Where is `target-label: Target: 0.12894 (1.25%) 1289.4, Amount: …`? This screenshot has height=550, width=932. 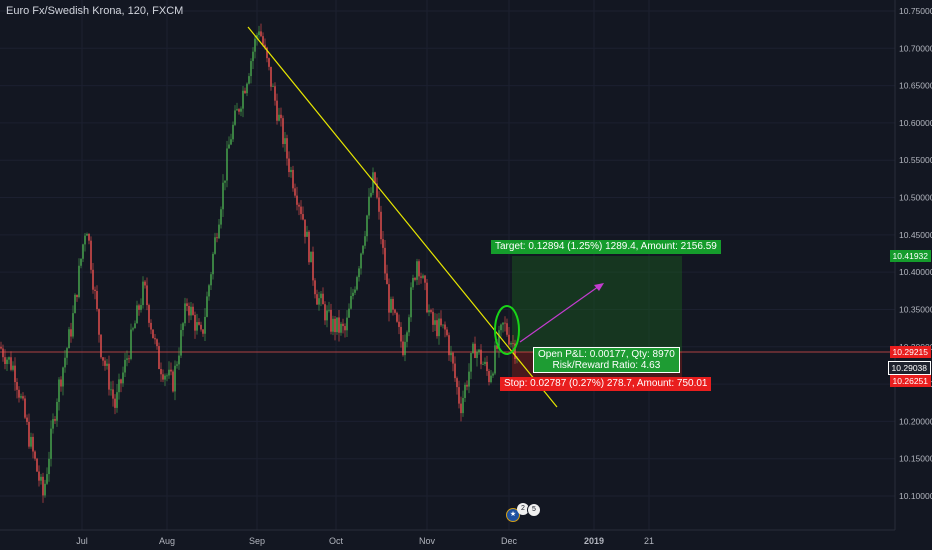
target-label: Target: 0.12894 (1.25%) 1289.4, Amount: … is located at coordinates (606, 247).